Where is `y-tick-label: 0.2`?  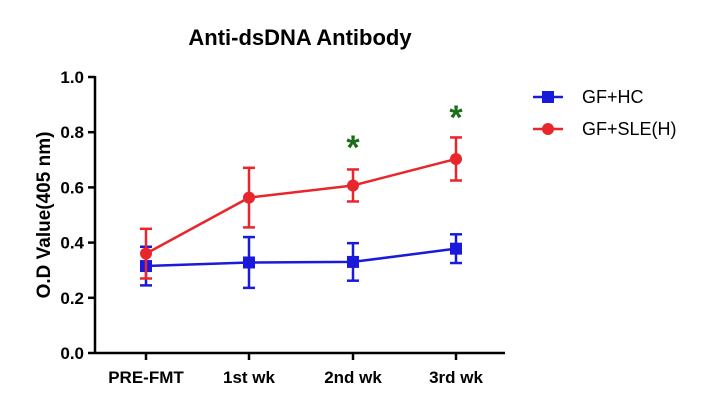
y-tick-label: 0.2 is located at coordinates (72, 298).